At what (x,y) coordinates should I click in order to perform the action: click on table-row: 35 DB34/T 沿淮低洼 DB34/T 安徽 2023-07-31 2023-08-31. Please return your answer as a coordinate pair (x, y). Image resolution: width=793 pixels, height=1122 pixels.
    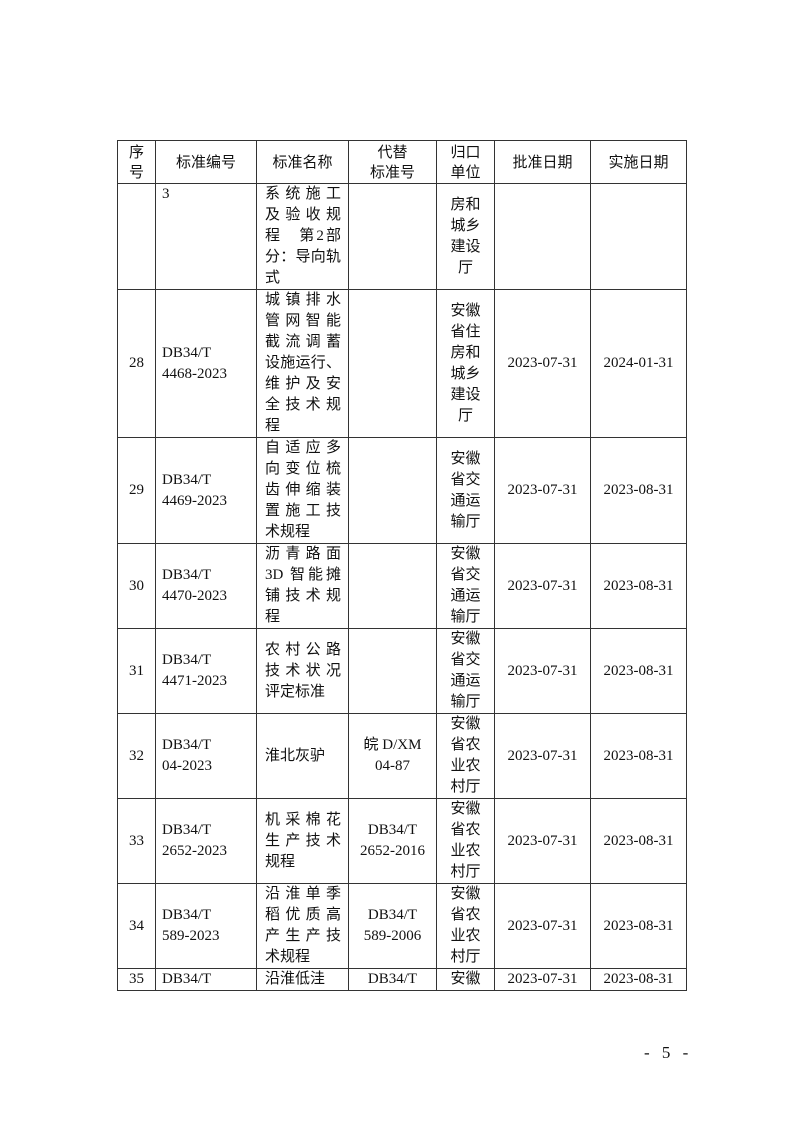
    Looking at the image, I should click on (402, 979).